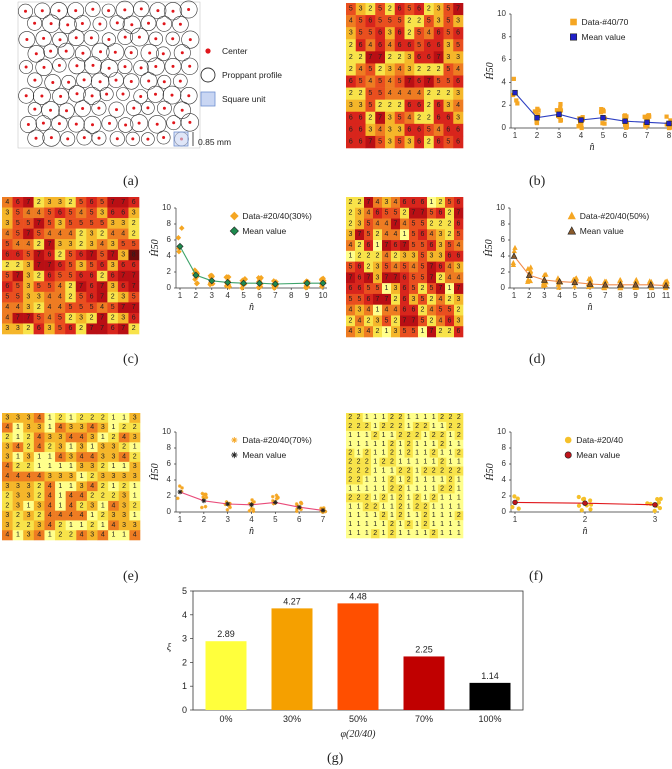  What do you see at coordinates (225, 719) in the screenshot?
I see `bar-category-label: 0%` at bounding box center [225, 719].